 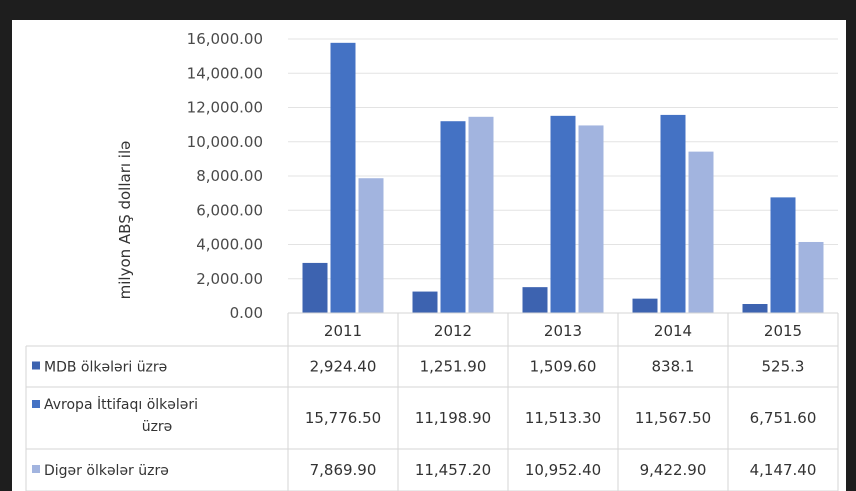 I want to click on data-label: 838.1, so click(x=673, y=367).